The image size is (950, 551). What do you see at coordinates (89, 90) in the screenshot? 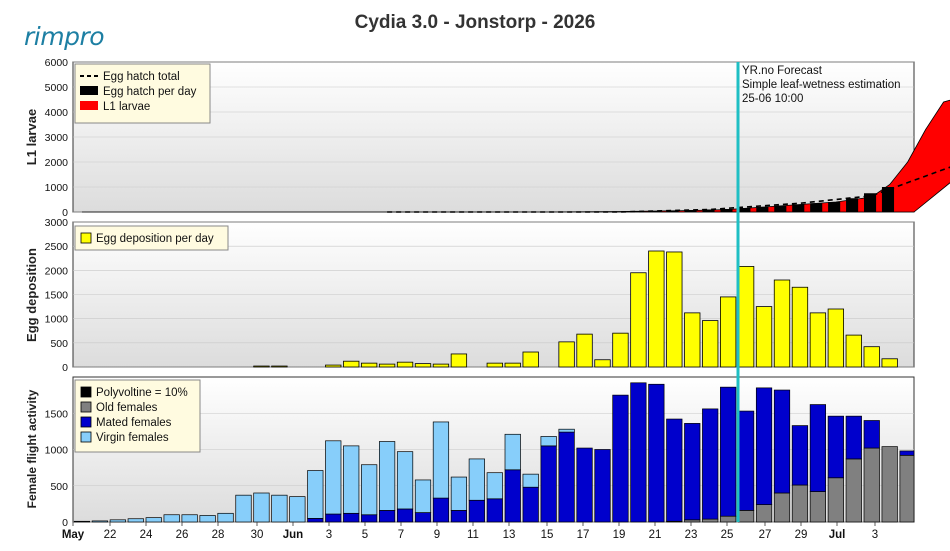
I see `legend-egg-hatch-per-day-swatch` at bounding box center [89, 90].